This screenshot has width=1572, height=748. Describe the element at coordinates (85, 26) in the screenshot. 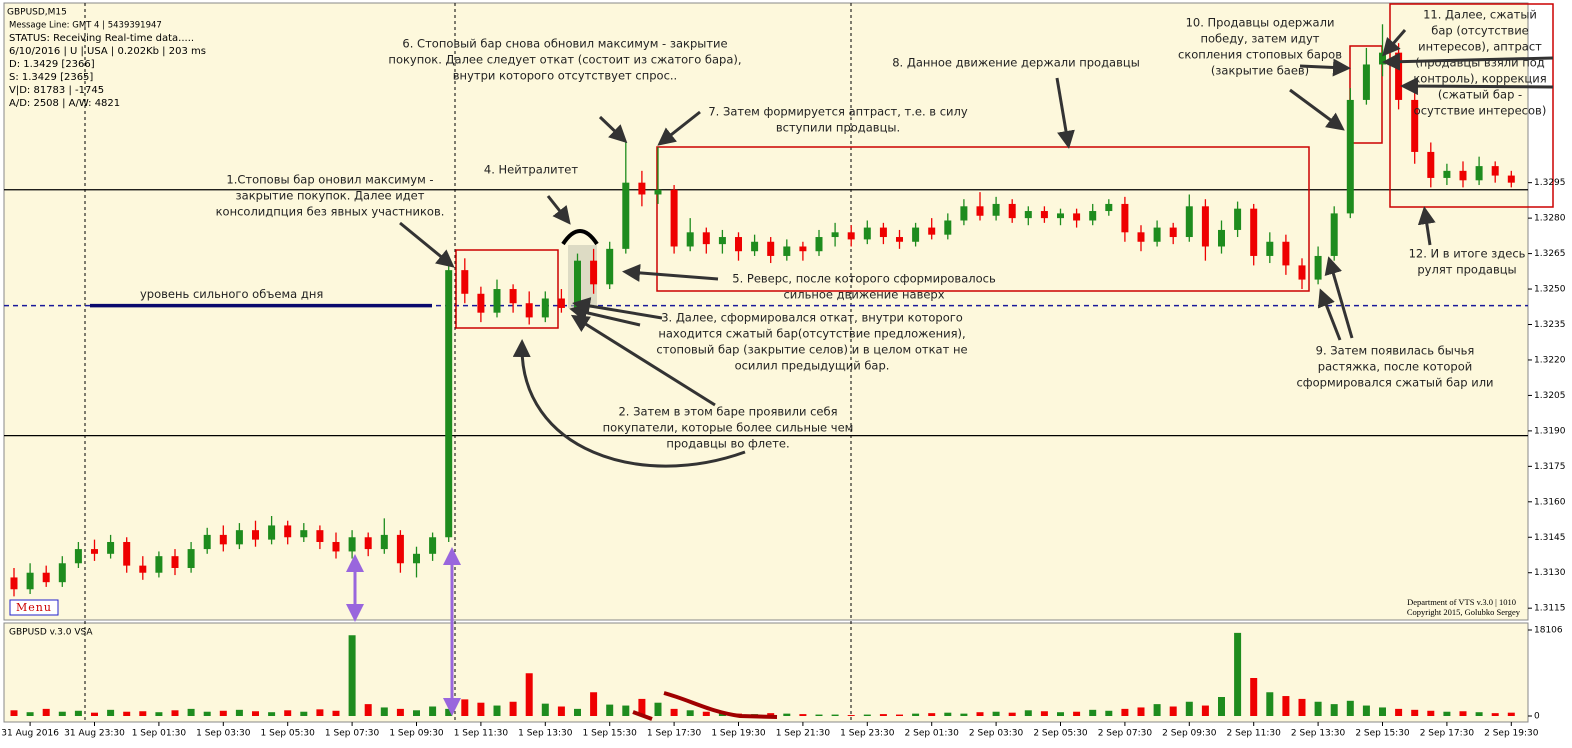

I see `info-line: Message Line: GMT 4 | 5439391947` at that location.